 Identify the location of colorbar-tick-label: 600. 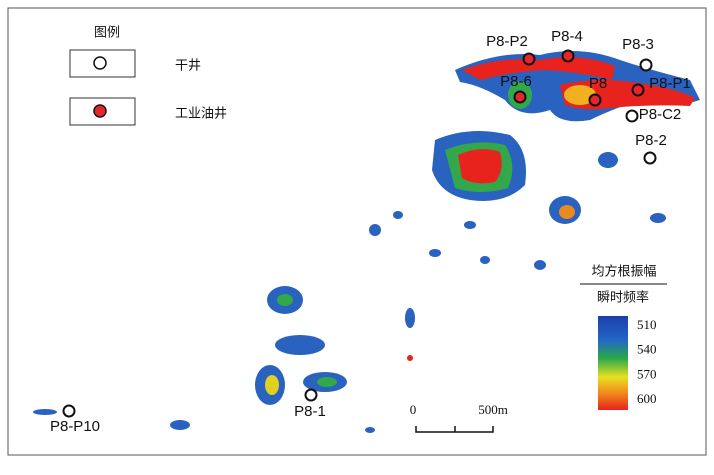
(647, 398).